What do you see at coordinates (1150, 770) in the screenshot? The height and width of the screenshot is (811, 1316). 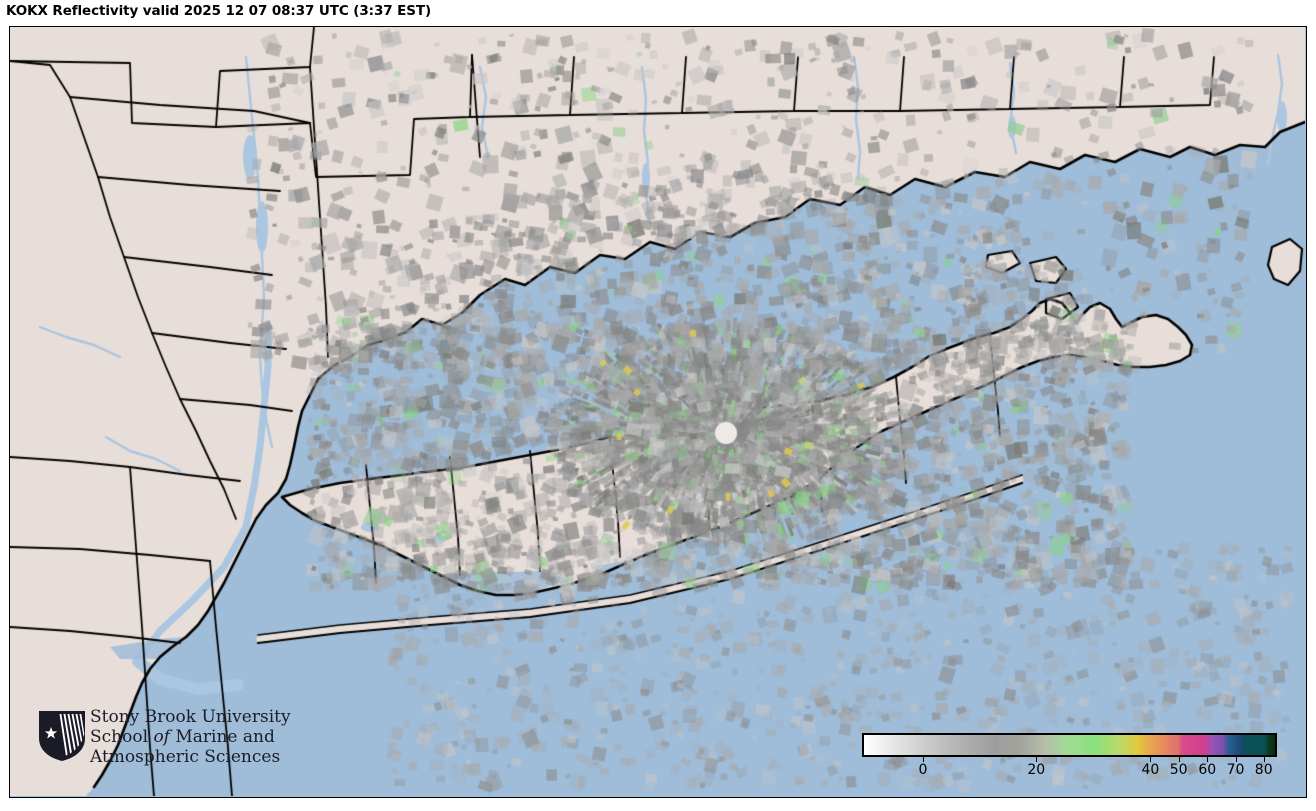 I see `colorbar-tick-label: 40` at bounding box center [1150, 770].